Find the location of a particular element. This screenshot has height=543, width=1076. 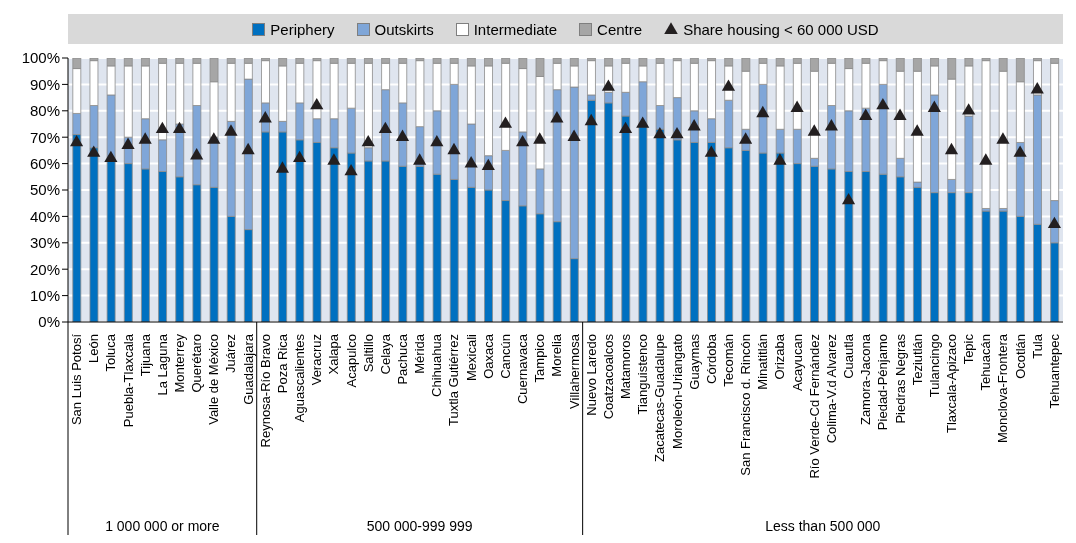

x-tick-label: Tlaxcala-Apizaco is located at coordinates (951, 383).